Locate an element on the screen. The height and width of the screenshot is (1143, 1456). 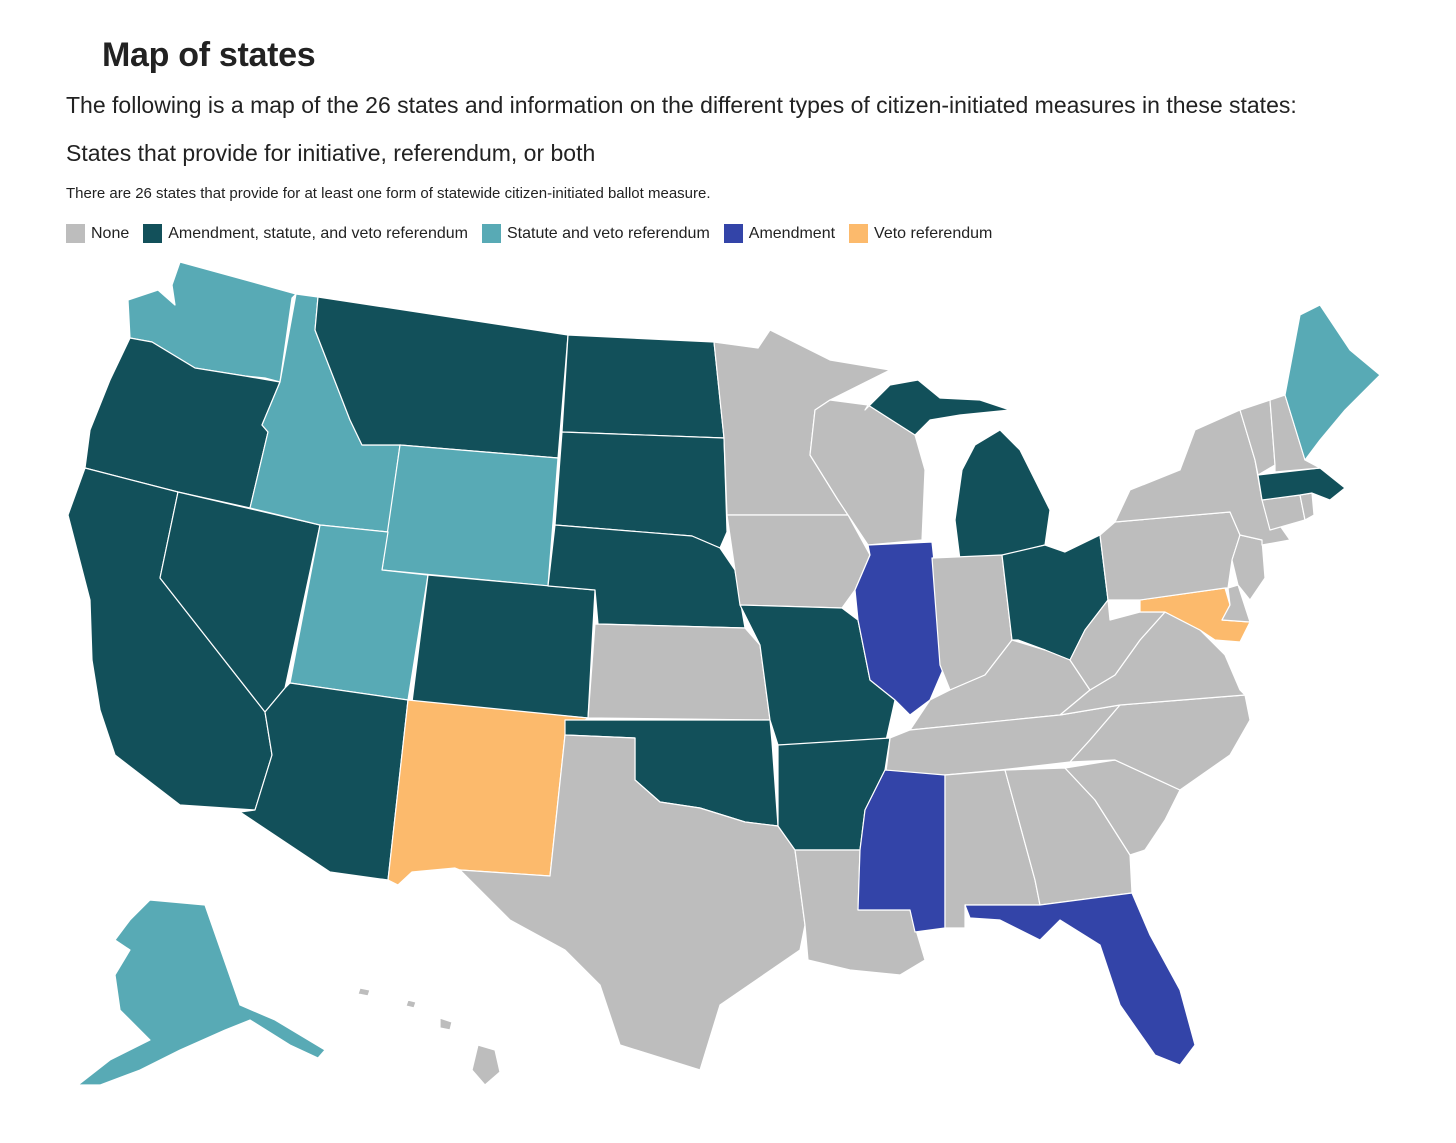
state-DE is located at coordinates (1236, 603).